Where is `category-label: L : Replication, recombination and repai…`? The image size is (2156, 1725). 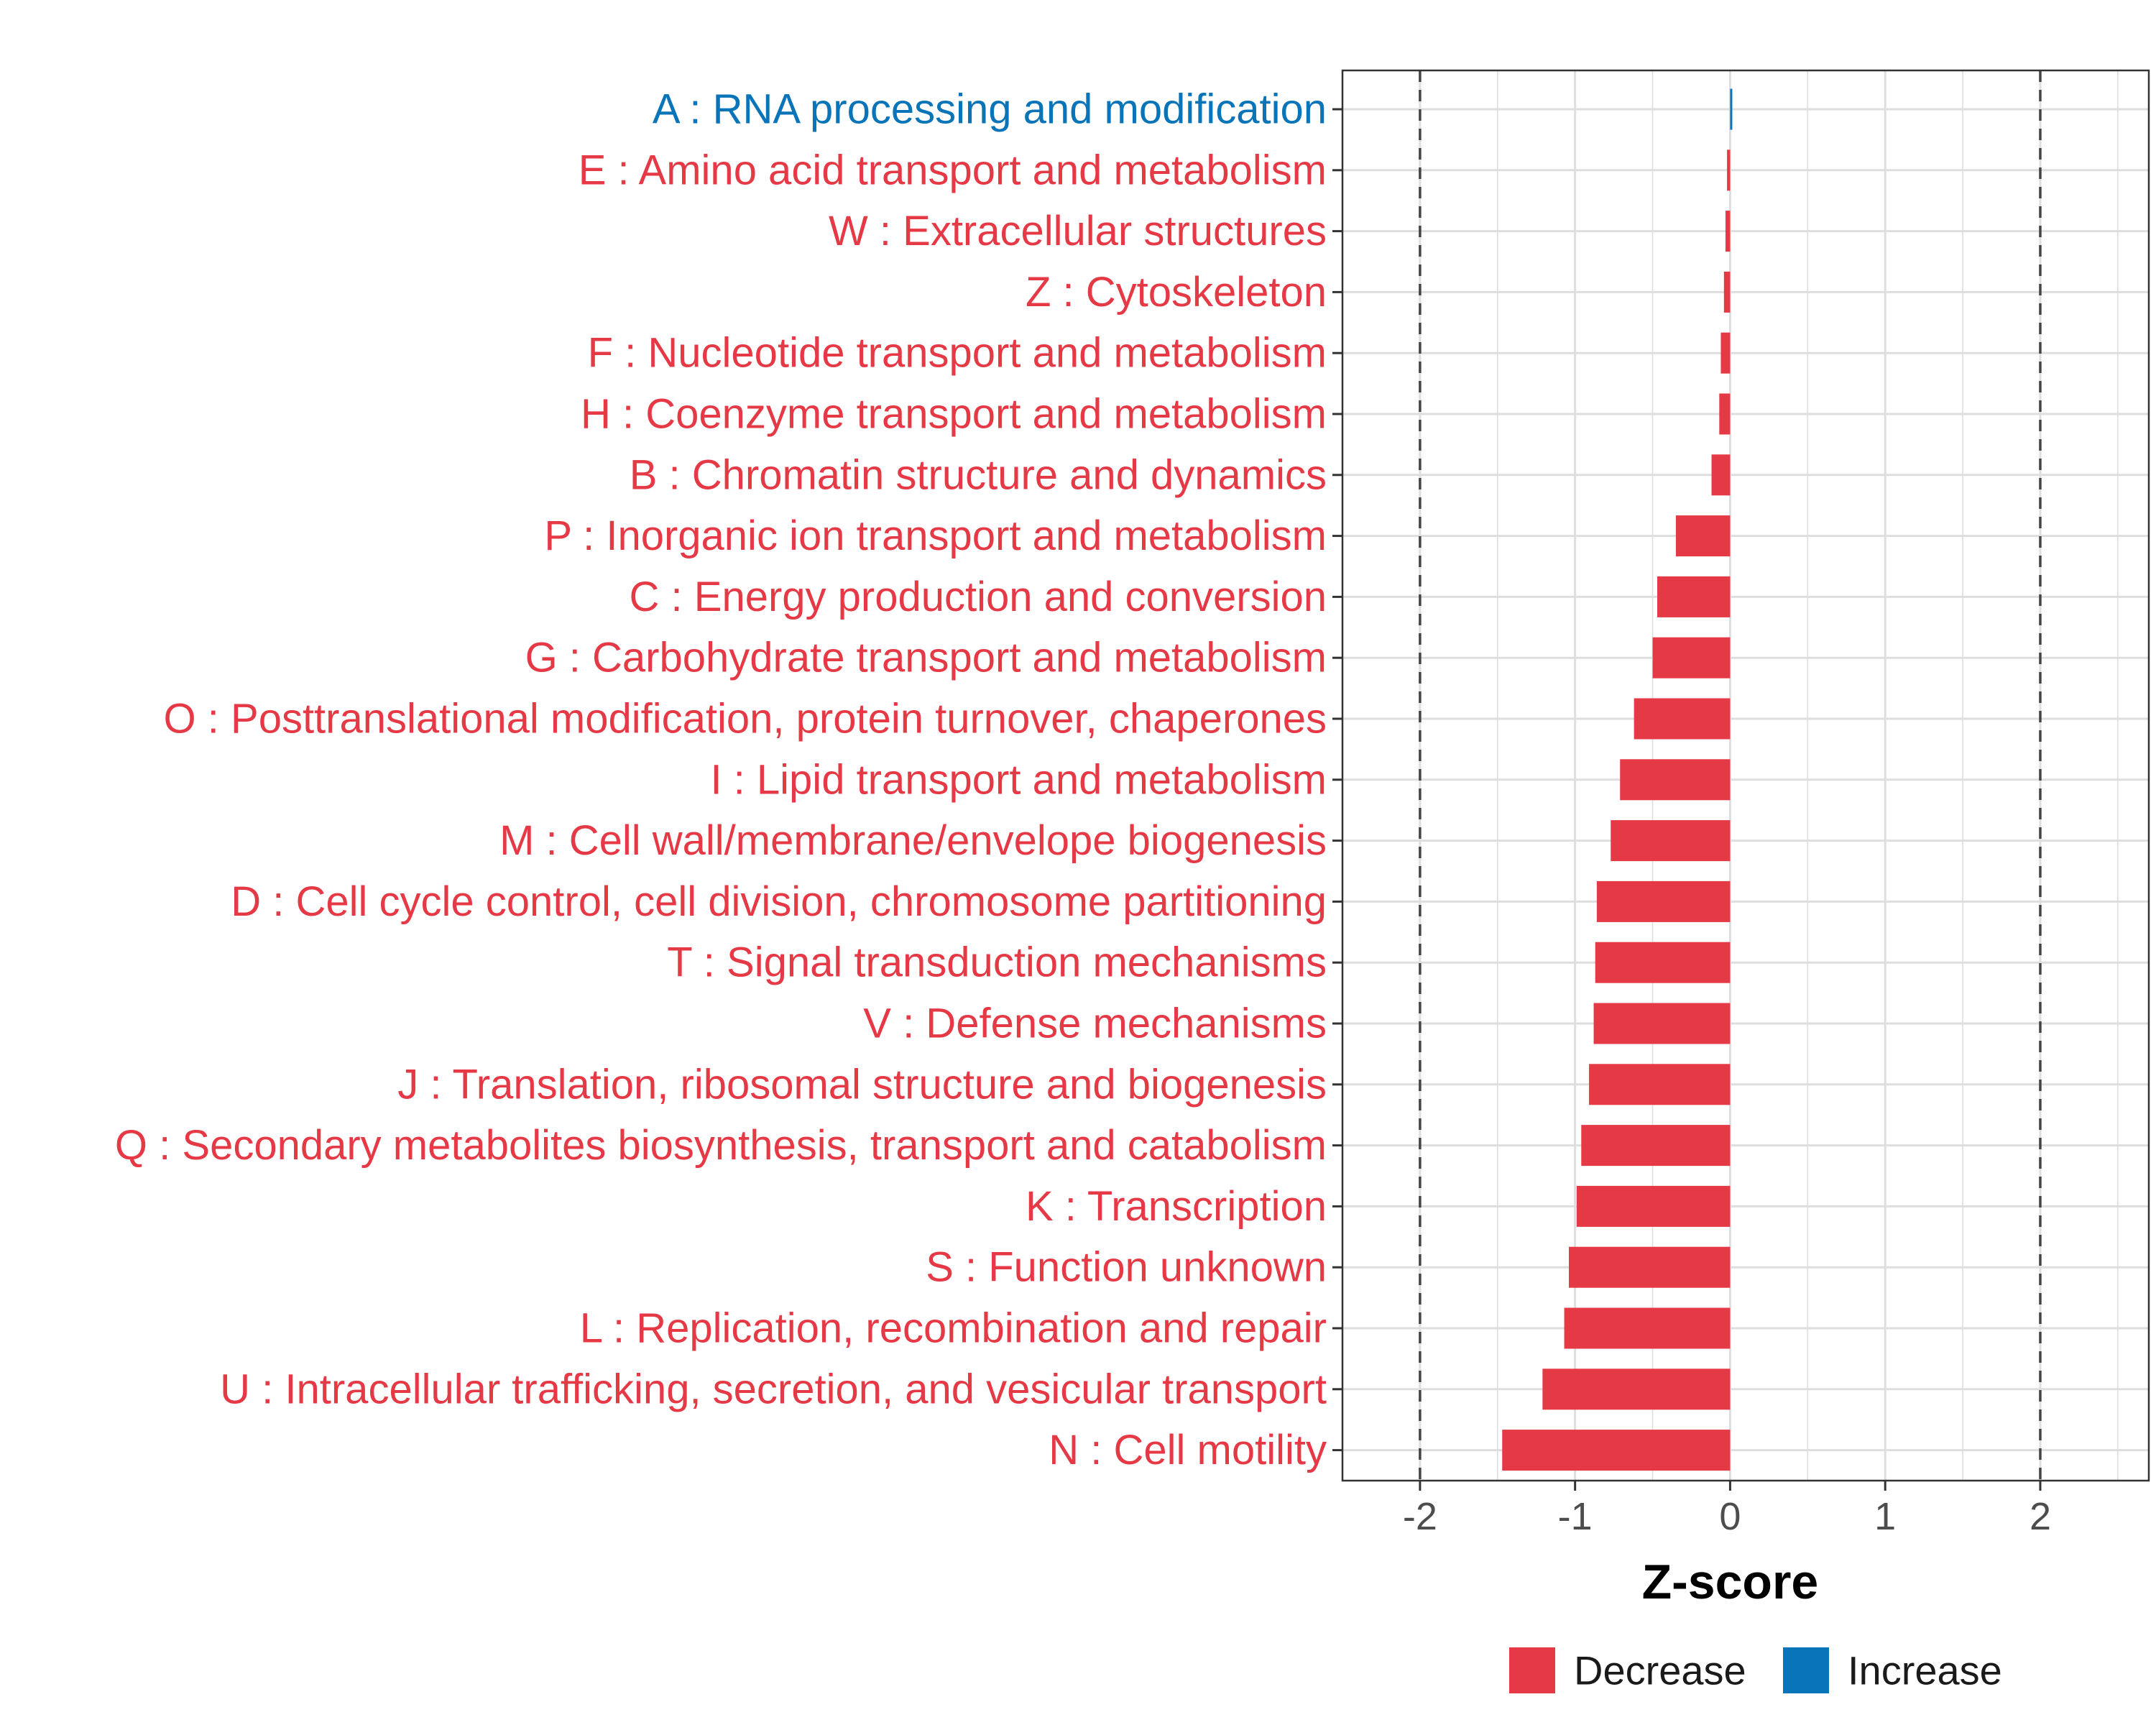 category-label: L : Replication, recombination and repai… is located at coordinates (954, 1328).